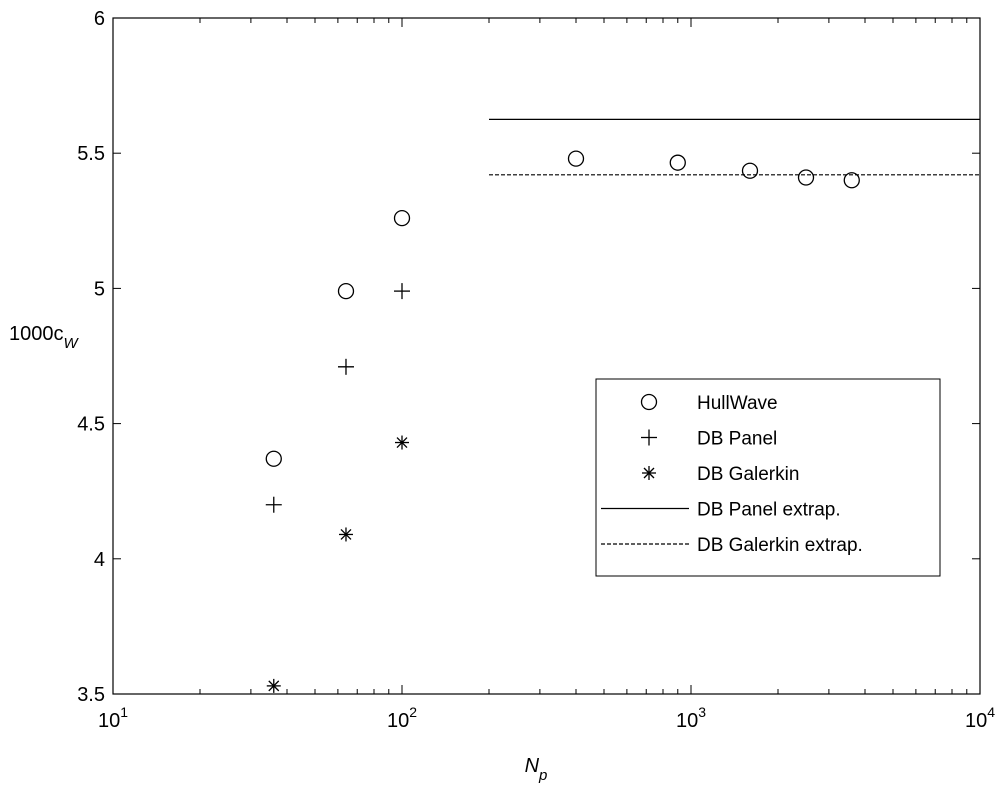 The height and width of the screenshot is (790, 1003). What do you see at coordinates (72, 343) in the screenshot?
I see `y-axis-label-sub: W` at bounding box center [72, 343].